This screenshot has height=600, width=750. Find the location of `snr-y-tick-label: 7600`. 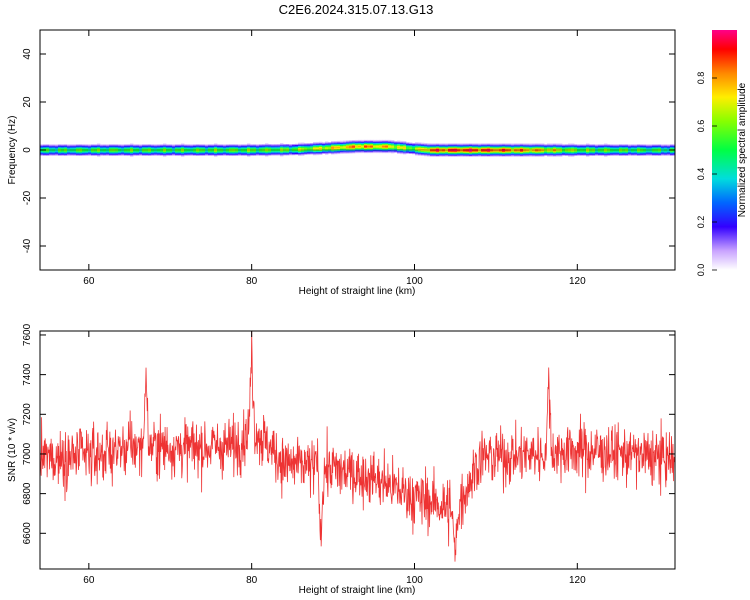

snr-y-tick-label: 7600 is located at coordinates (27, 334).